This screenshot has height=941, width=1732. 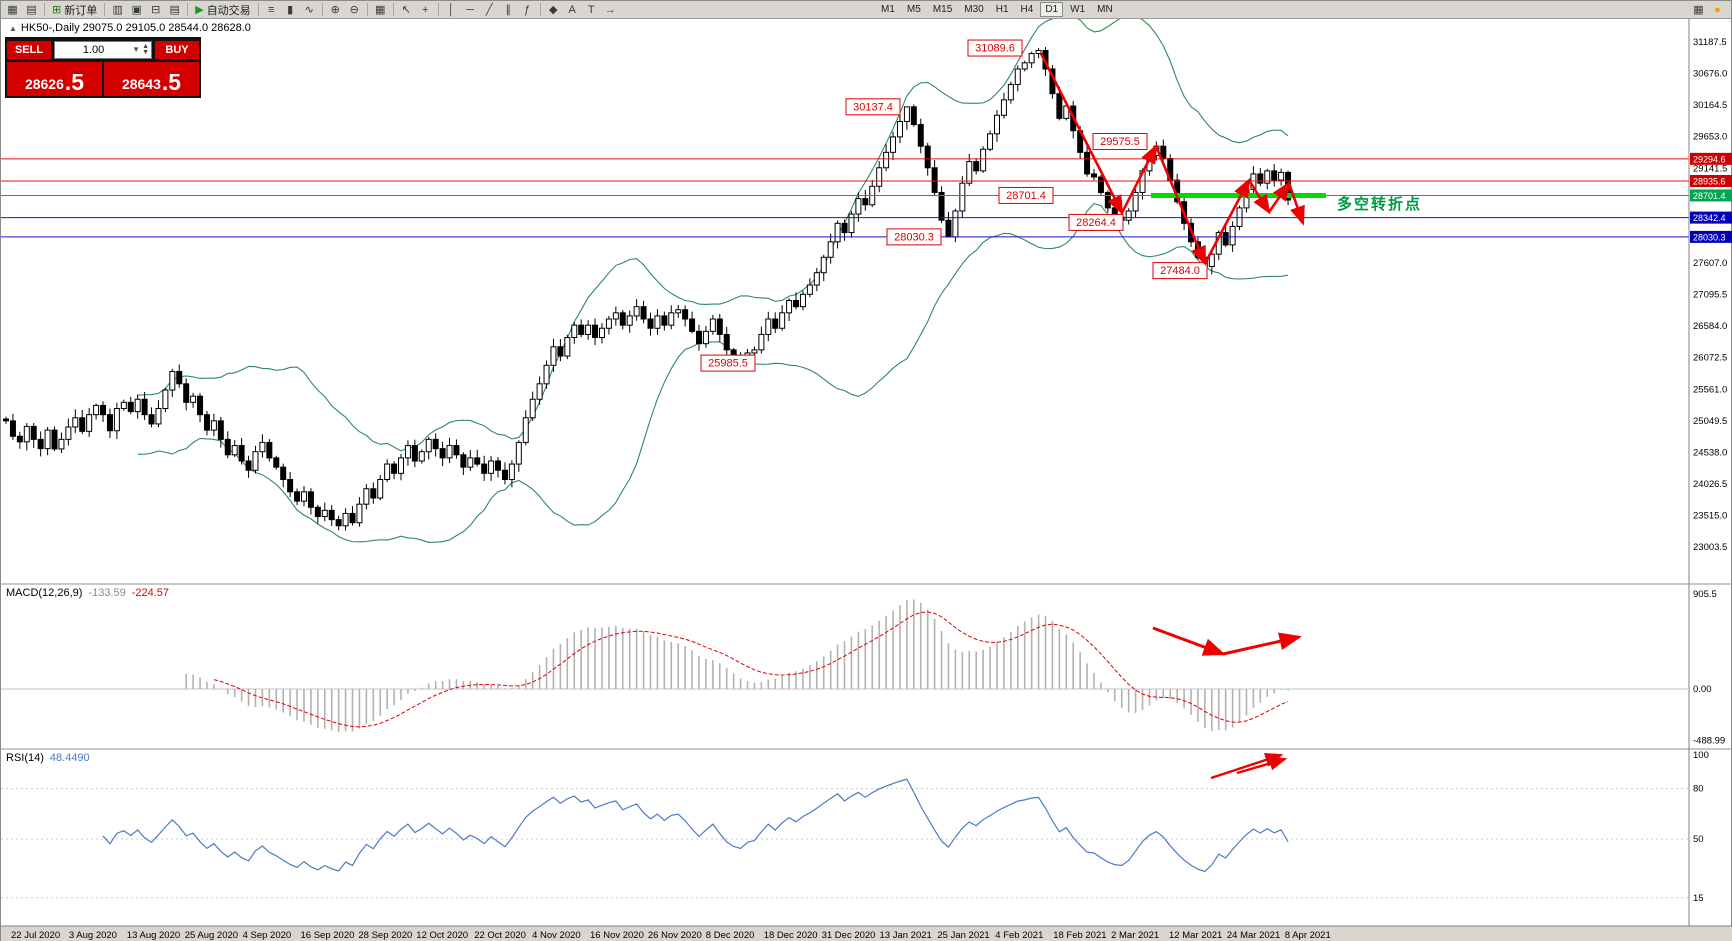 I want to click on grid-icon: ▦, so click(x=1698, y=10).